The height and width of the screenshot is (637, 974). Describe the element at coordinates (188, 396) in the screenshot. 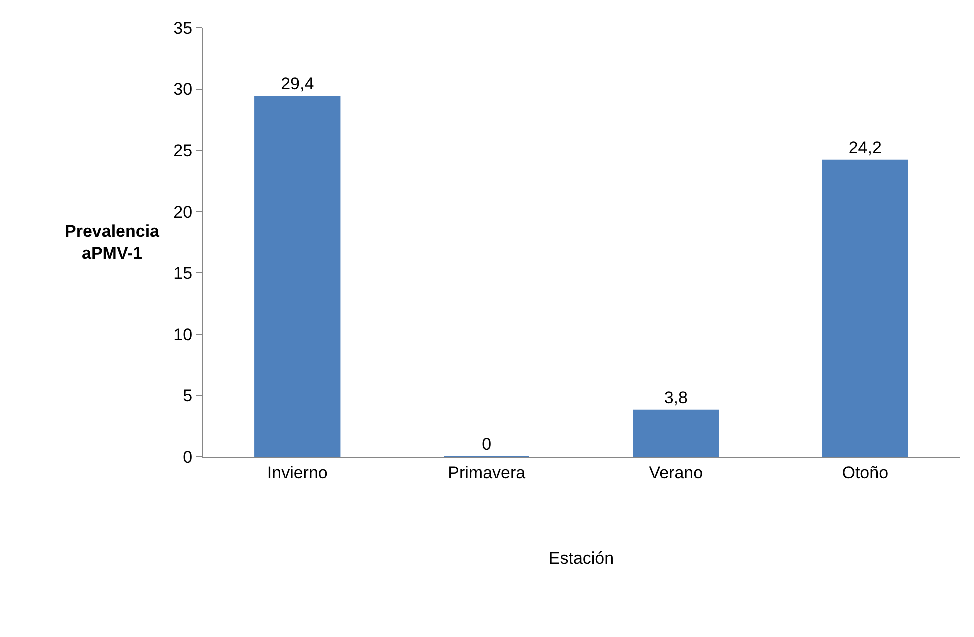

I see `y-tick-label: 5` at that location.